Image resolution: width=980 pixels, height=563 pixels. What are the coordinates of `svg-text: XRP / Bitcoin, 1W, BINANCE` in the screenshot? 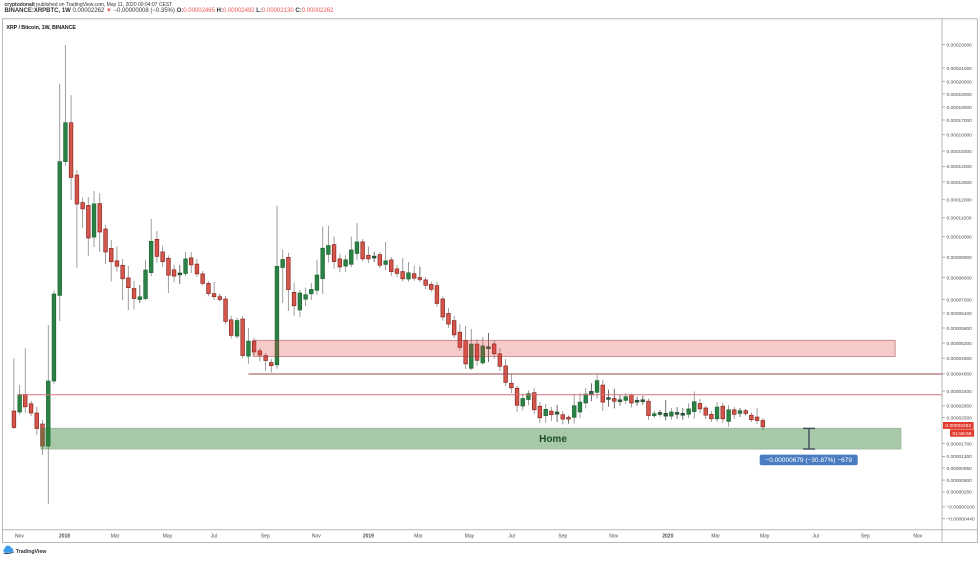 It's located at (41, 28).